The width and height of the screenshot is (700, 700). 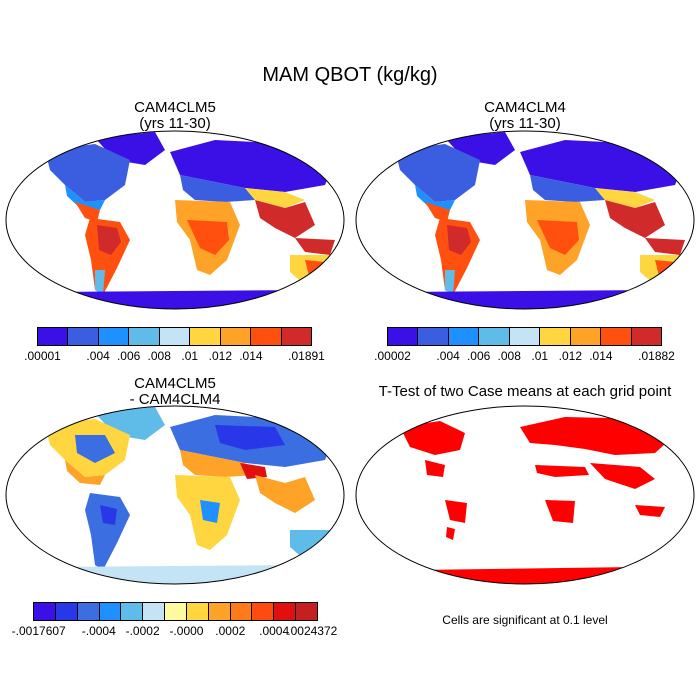 What do you see at coordinates (98, 631) in the screenshot?
I see `colorbar-label: -.0004` at bounding box center [98, 631].